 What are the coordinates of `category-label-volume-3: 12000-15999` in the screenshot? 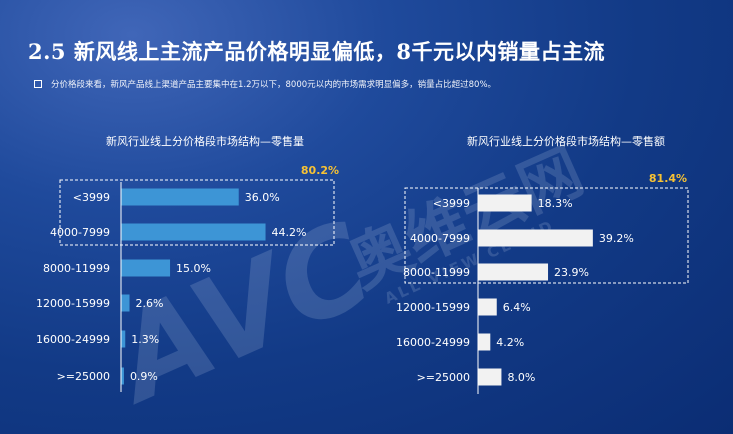 It's located at (73, 303).